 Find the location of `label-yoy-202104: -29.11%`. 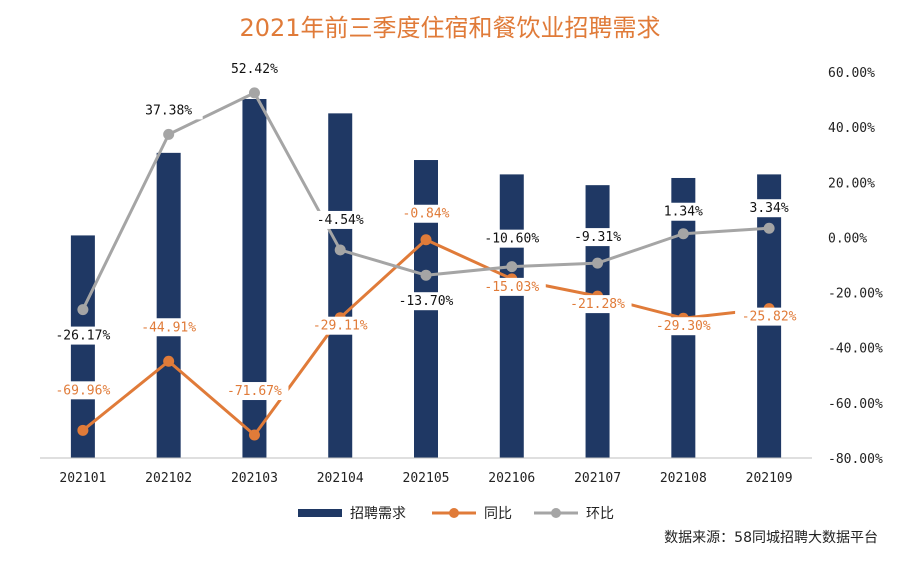

label-yoy-202104: -29.11% is located at coordinates (340, 326).